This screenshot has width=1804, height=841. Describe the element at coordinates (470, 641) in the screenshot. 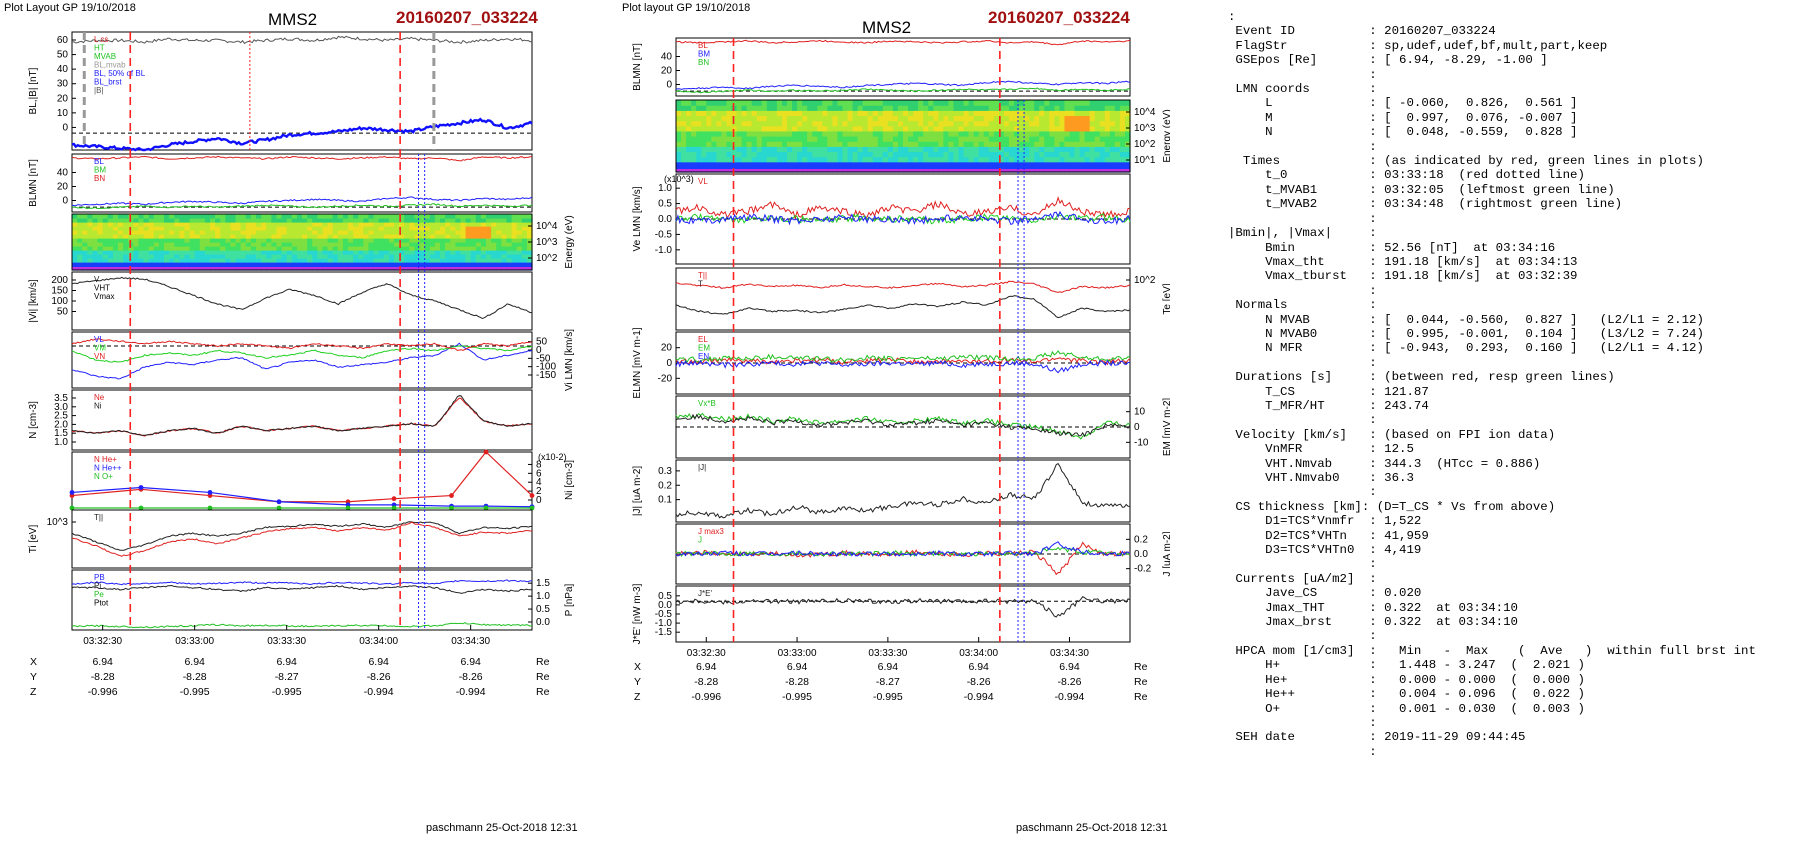

I see `x-tick-label: 03:34:30` at that location.